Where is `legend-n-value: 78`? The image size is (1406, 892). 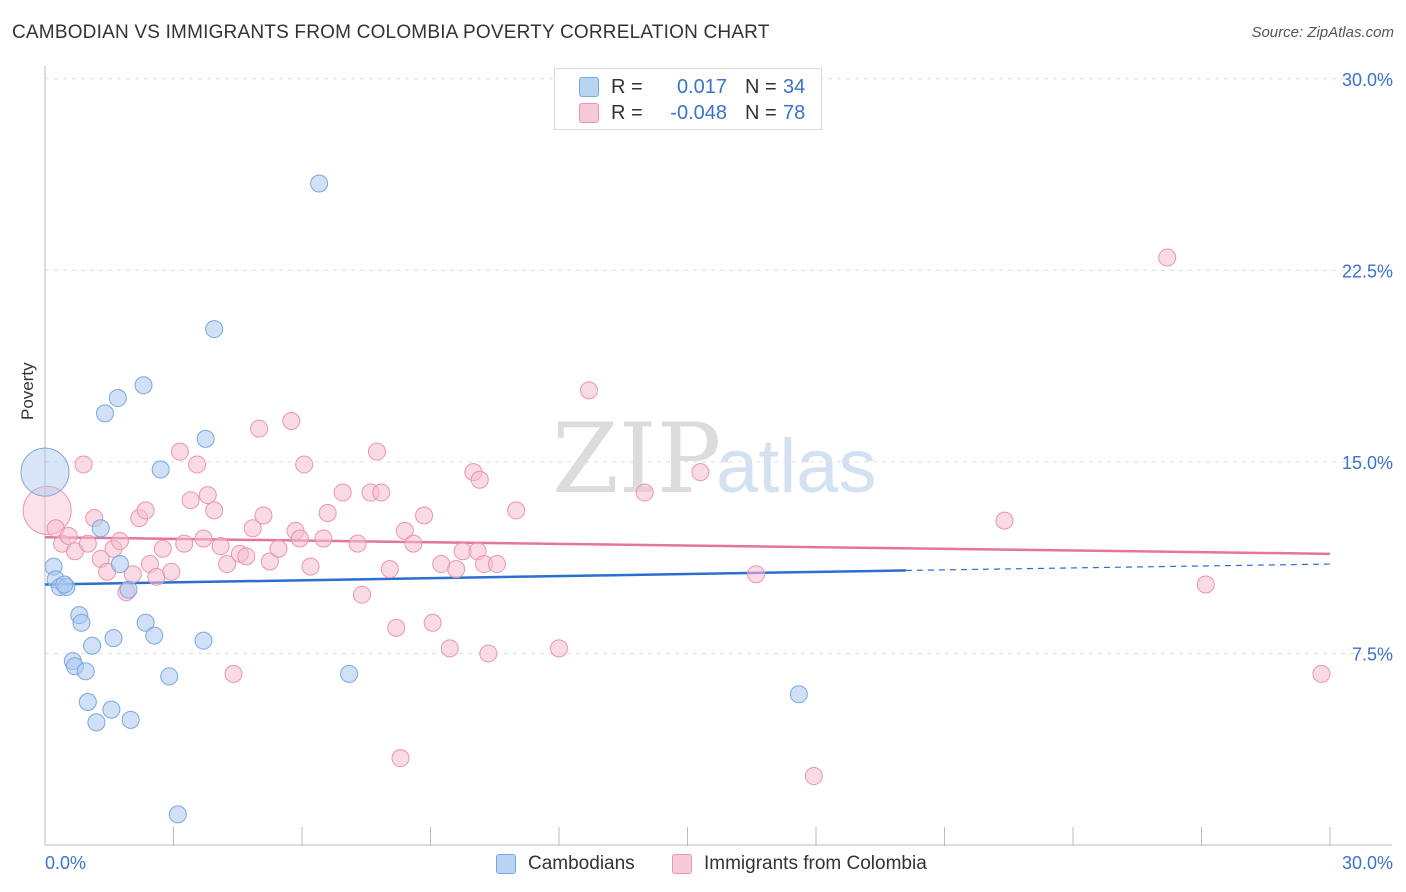 legend-n-value: 78 is located at coordinates (794, 112).